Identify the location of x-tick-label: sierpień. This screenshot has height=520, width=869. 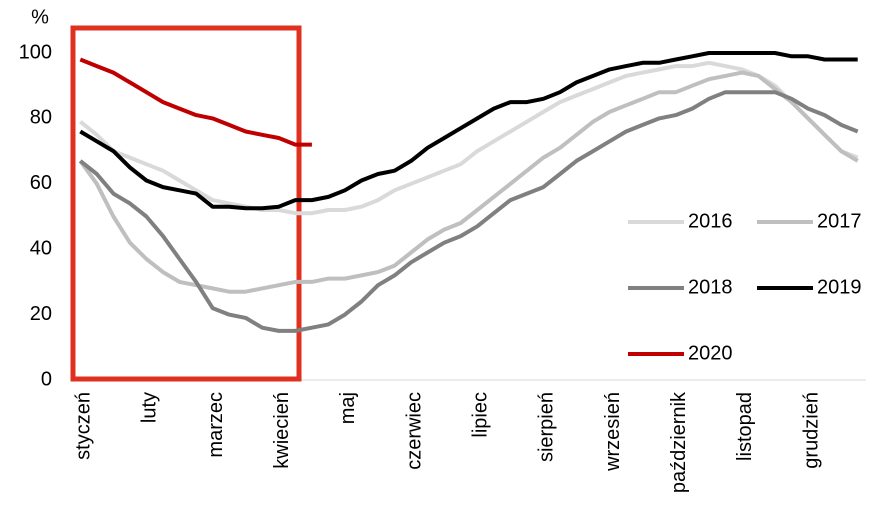
(547, 427).